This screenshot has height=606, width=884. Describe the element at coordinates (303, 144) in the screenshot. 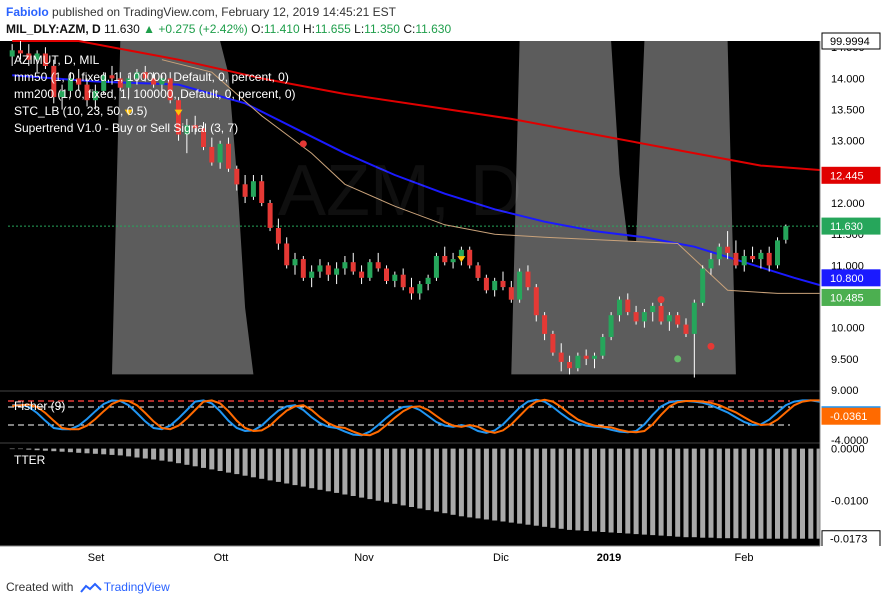

I see `signal-dot` at that location.